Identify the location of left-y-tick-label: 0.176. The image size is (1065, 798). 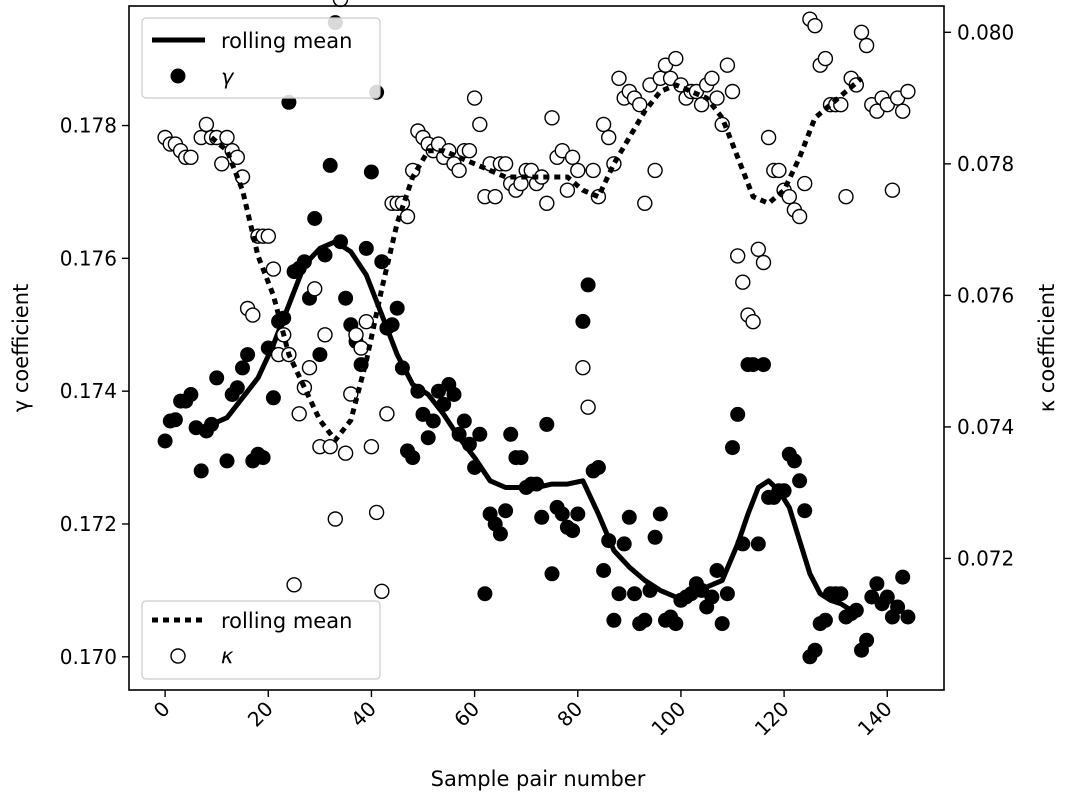
(88, 258).